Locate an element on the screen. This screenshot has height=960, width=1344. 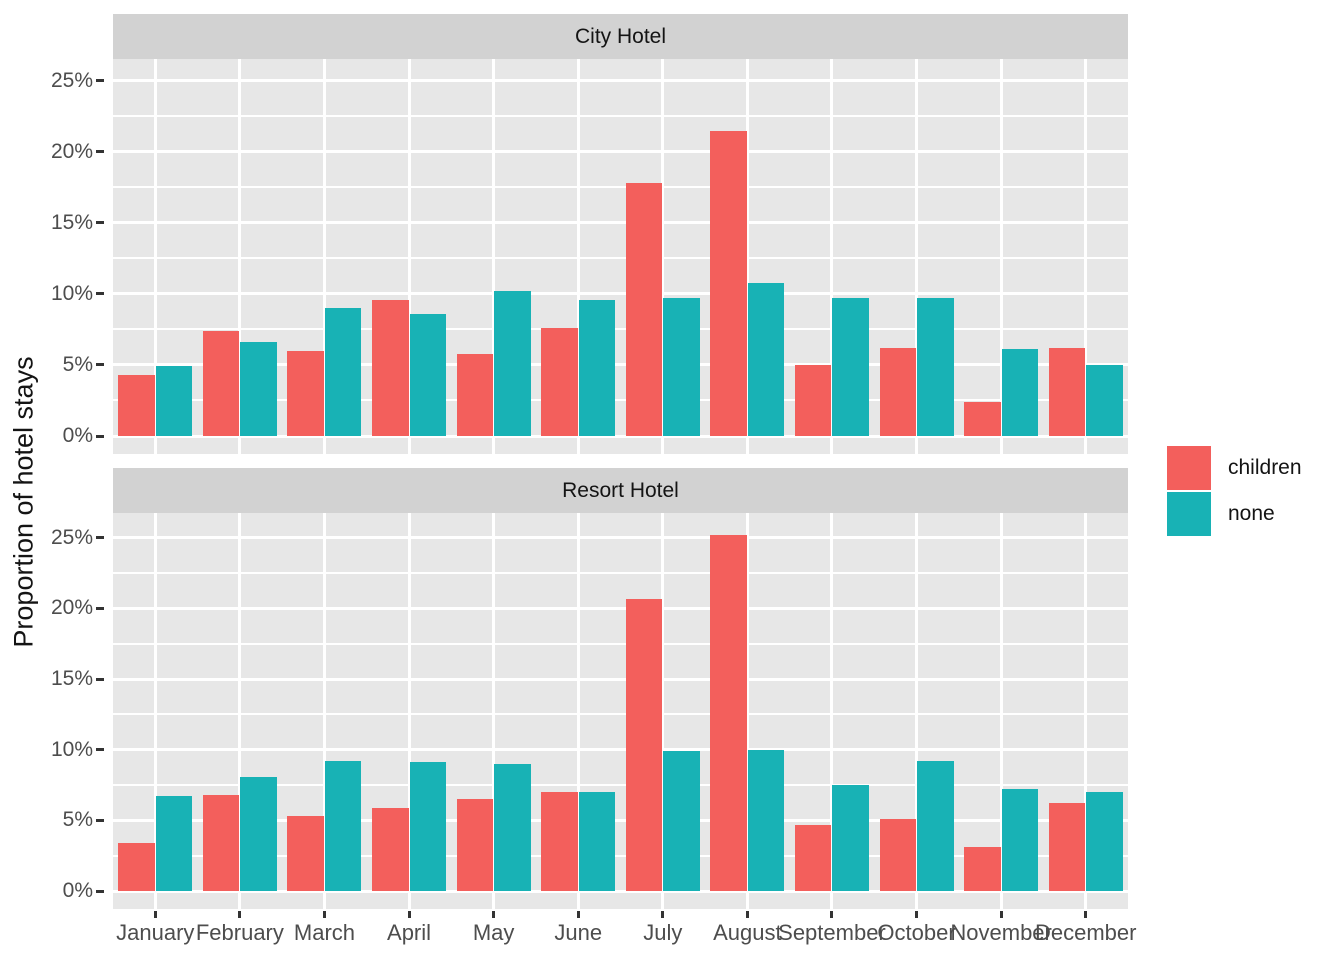
bar-resort-october-none is located at coordinates (935, 826).